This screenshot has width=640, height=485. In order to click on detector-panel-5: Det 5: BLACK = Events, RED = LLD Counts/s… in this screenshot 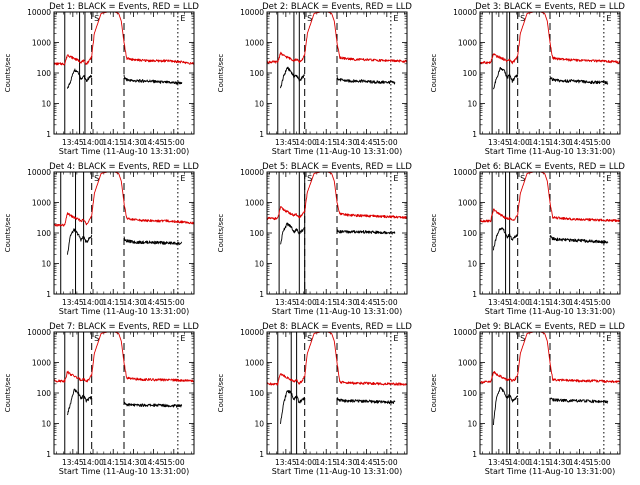, I will do `click(314, 239)`.